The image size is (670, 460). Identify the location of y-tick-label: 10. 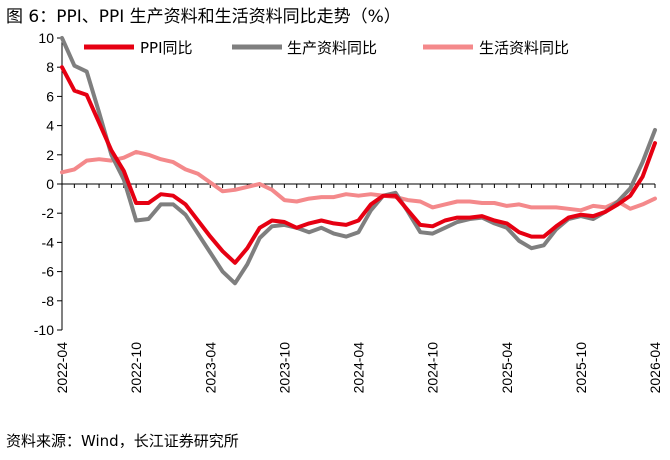
(46, 38).